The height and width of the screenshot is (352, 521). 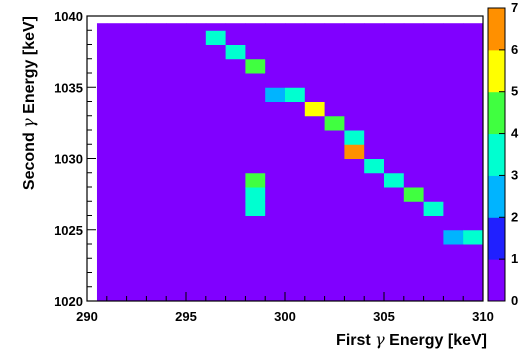 What do you see at coordinates (514, 174) in the screenshot?
I see `colorbar-tick-label: 3` at bounding box center [514, 174].